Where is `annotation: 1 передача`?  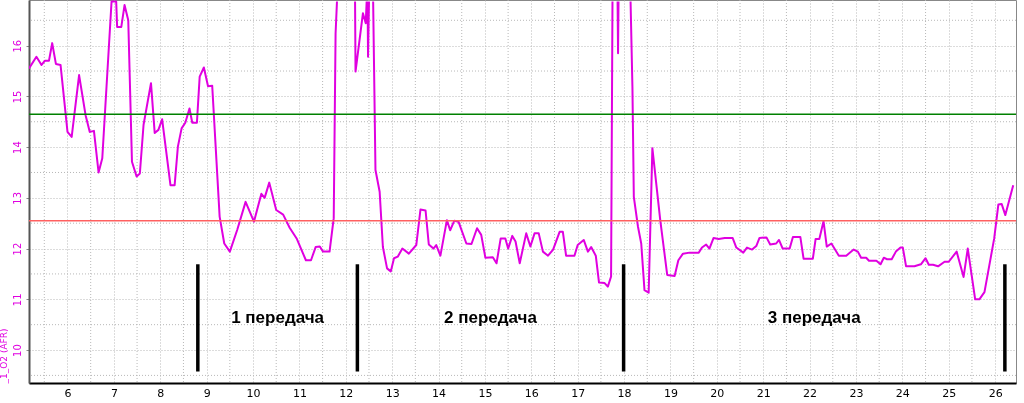 annotation: 1 передача is located at coordinates (278, 317).